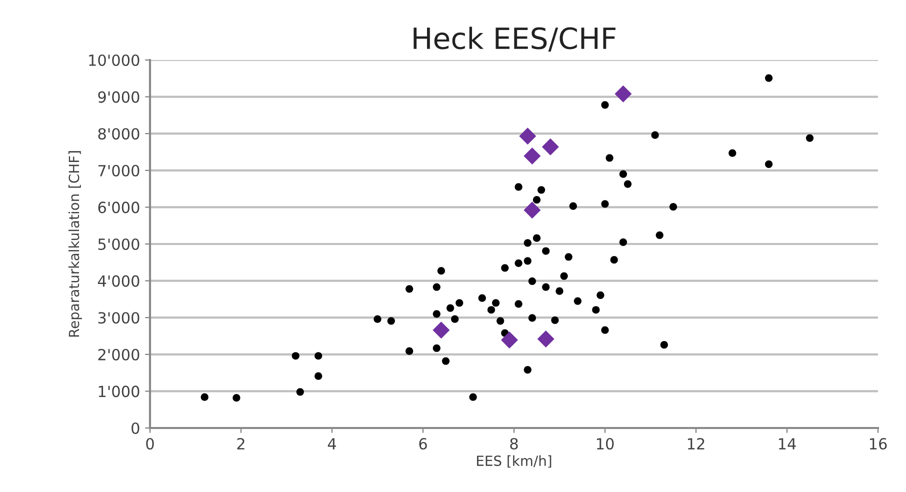  What do you see at coordinates (514, 444) in the screenshot?
I see `x-tick-label: 8` at bounding box center [514, 444].